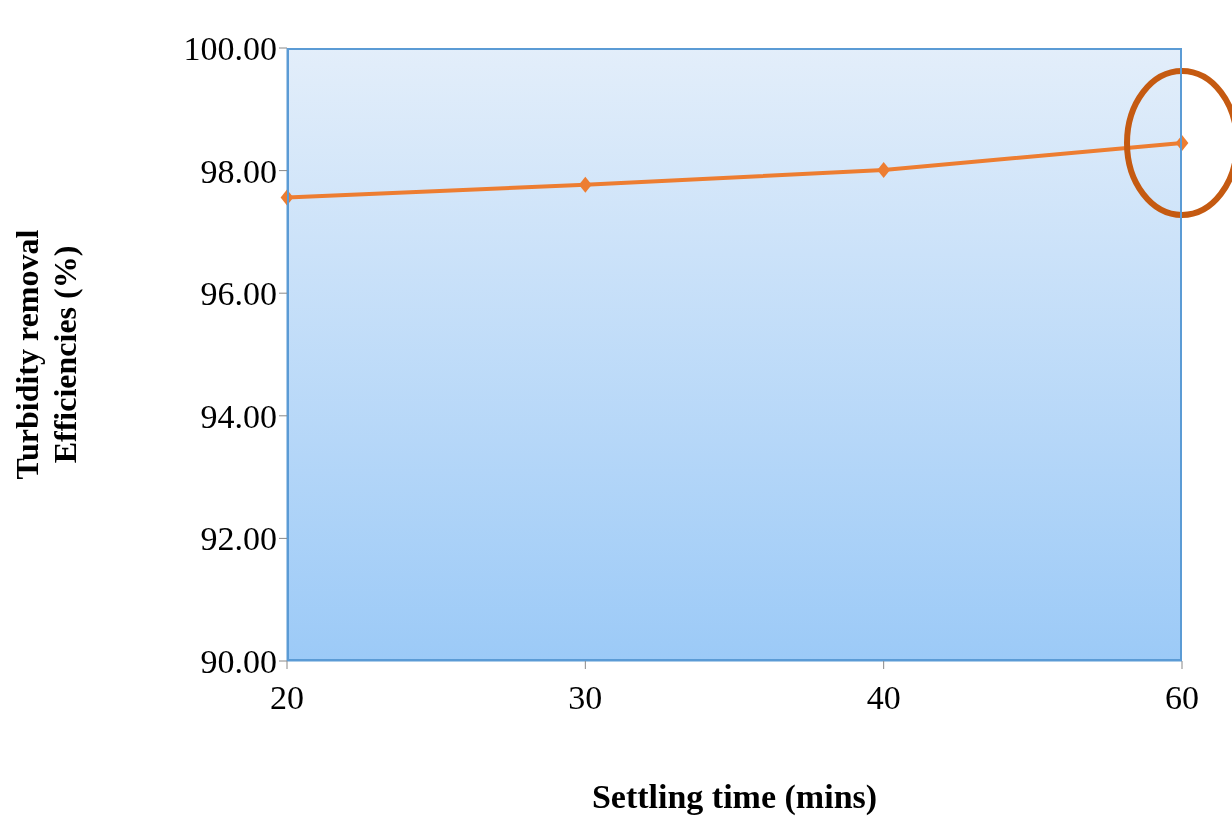 This screenshot has width=1232, height=828. Describe the element at coordinates (287, 698) in the screenshot. I see `x-tick-label: 20` at that location.